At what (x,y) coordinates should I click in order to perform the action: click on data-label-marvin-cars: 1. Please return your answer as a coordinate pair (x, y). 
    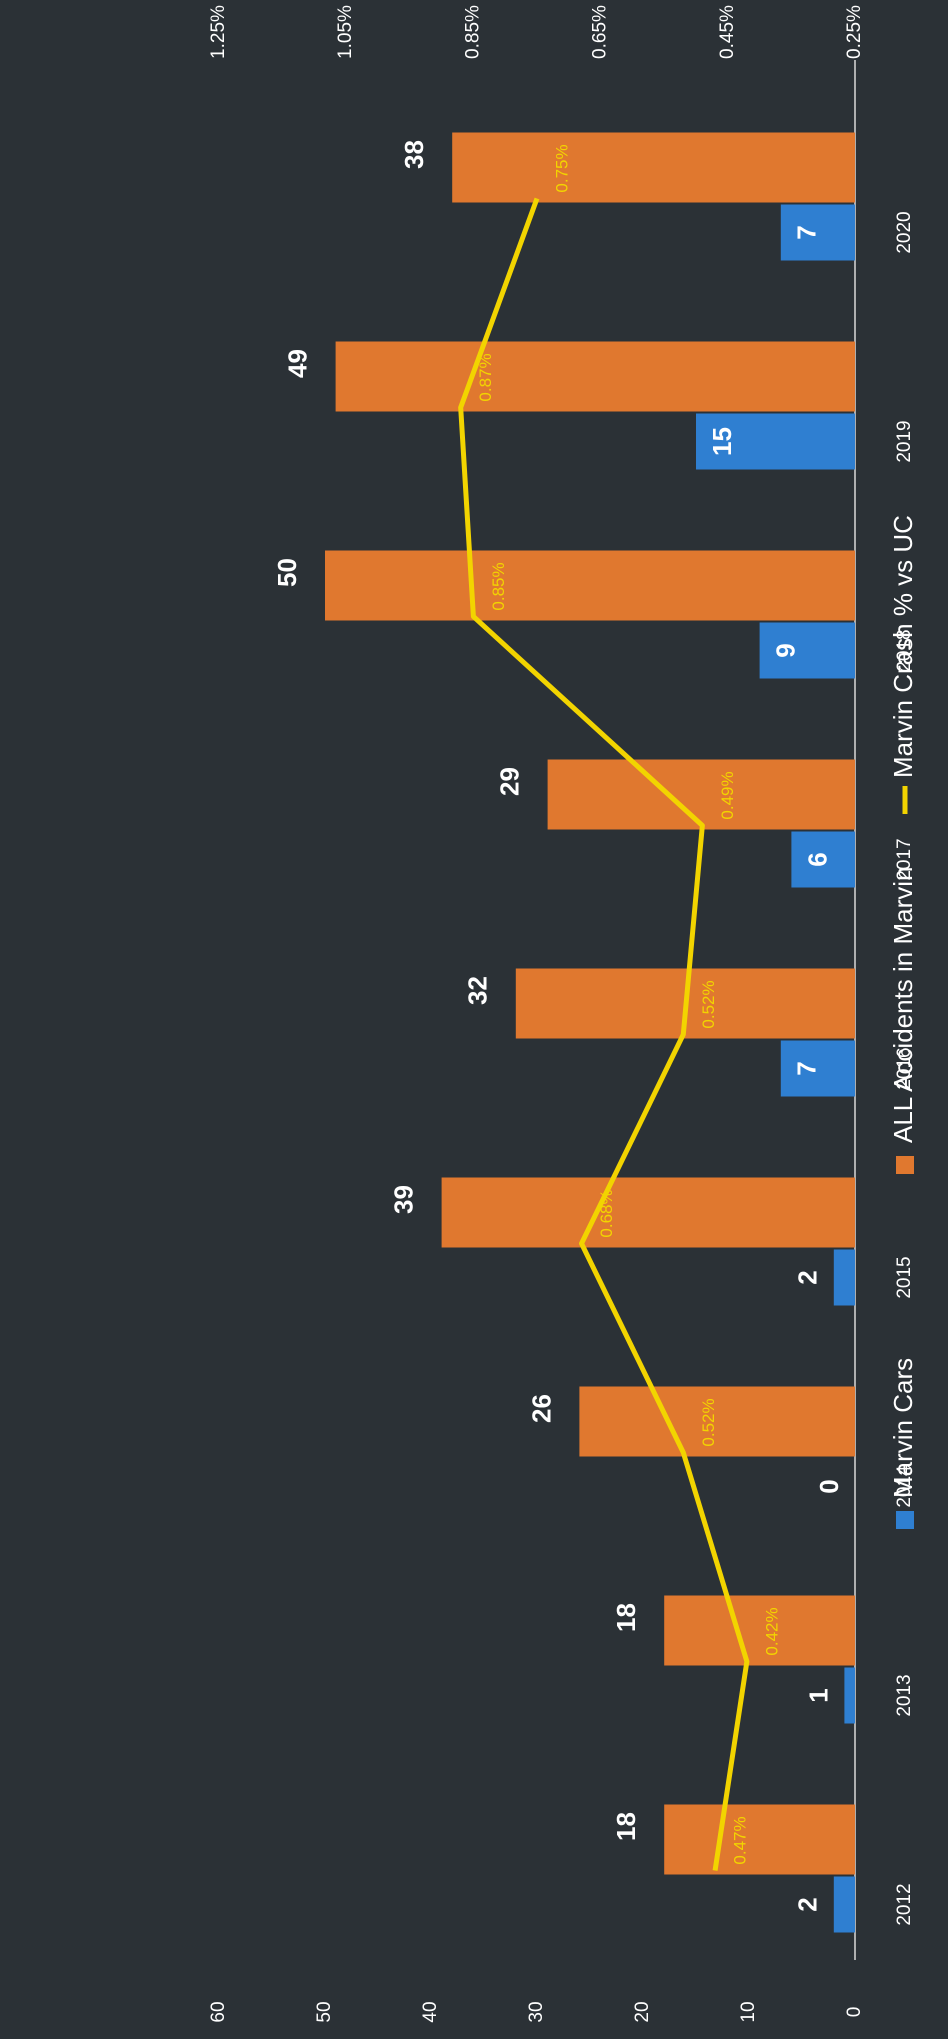
    Looking at the image, I should click on (818, 1695).